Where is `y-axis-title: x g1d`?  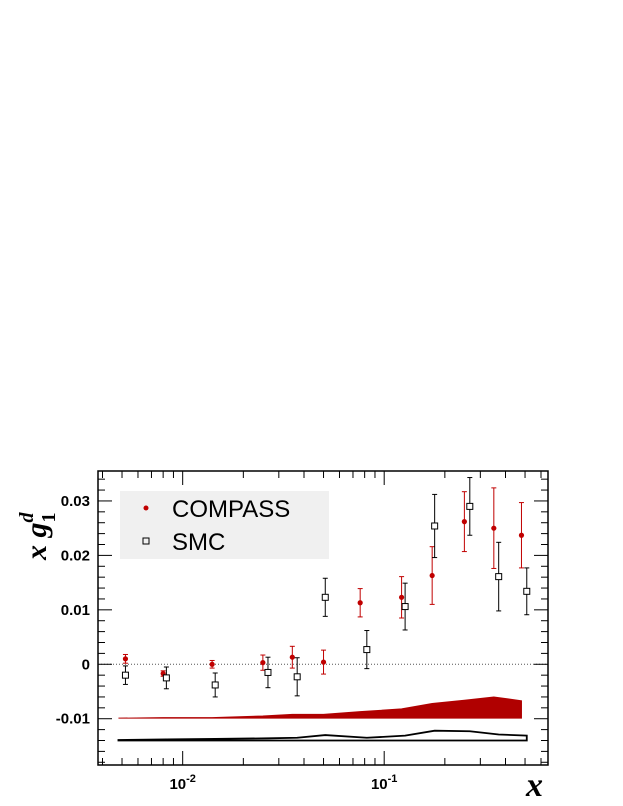
y-axis-title: x g1d is located at coordinates (38, 537).